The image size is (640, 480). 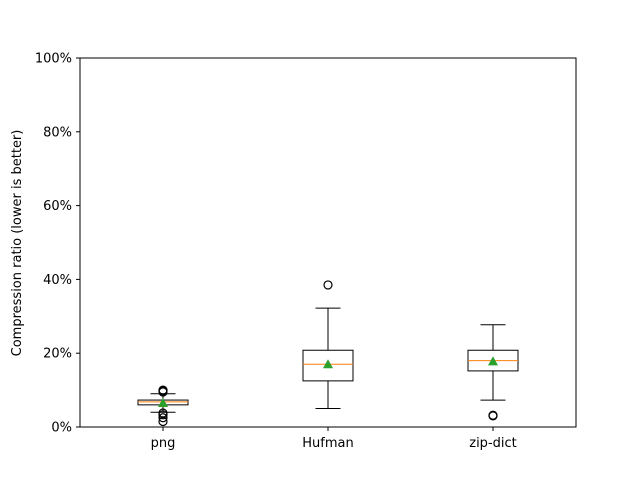 I want to click on y-tick-label: 80%, so click(x=57, y=132).